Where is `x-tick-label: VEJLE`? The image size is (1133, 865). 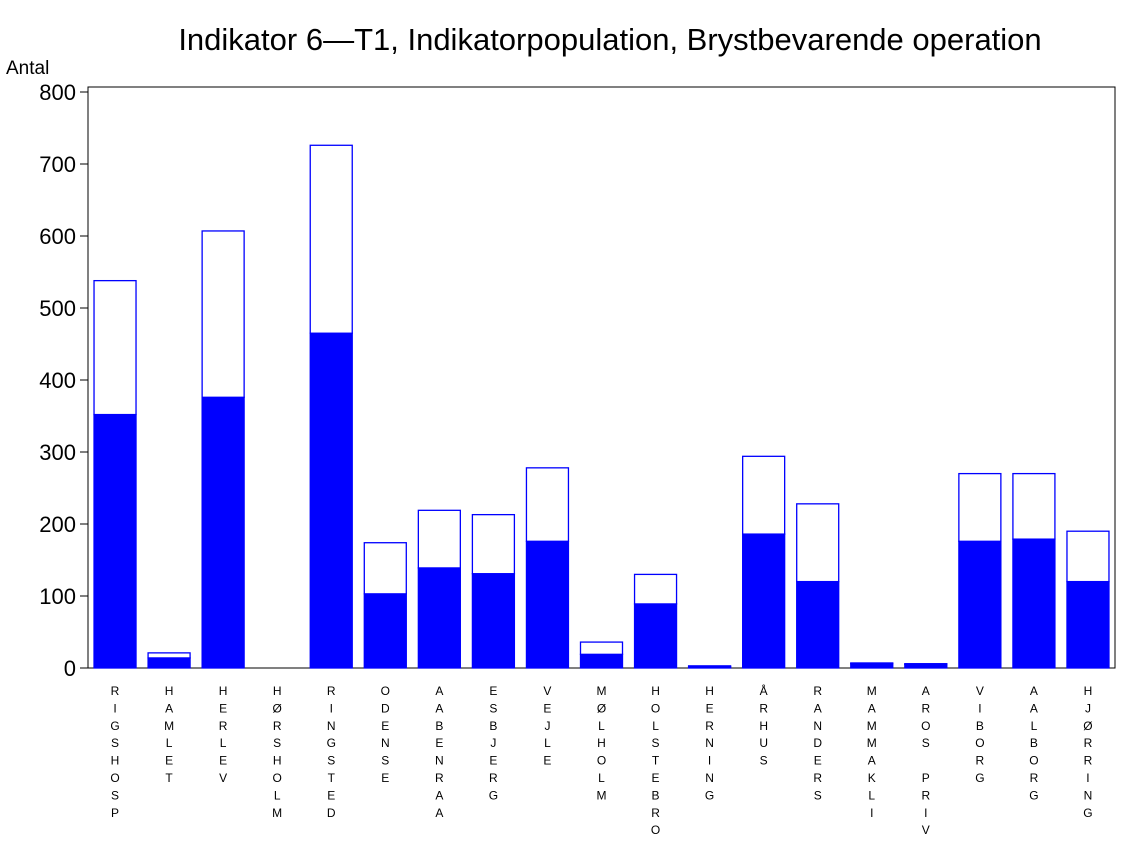 x-tick-label: VEJLE is located at coordinates (547, 727).